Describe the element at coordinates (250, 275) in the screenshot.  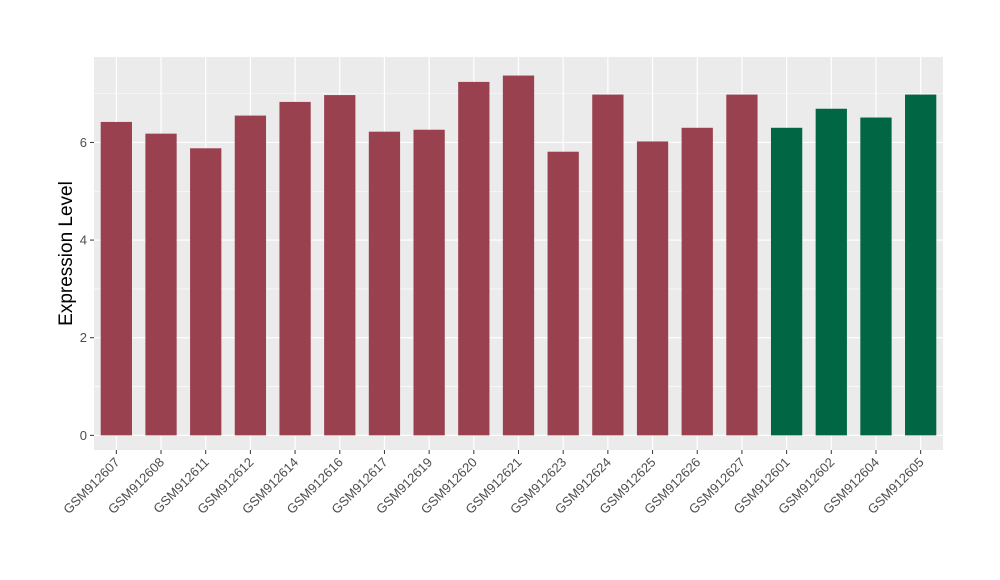
I see `bar-GSM912612` at that location.